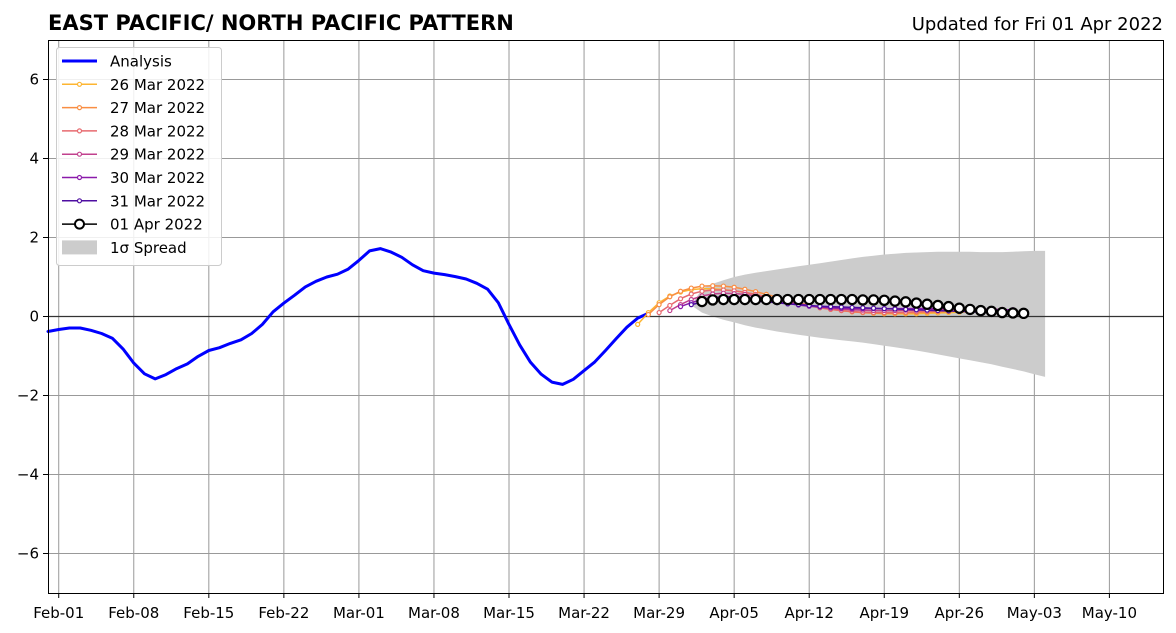 The image size is (1176, 633). I want to click on legend-entry: 1σ Spread, so click(124, 248).